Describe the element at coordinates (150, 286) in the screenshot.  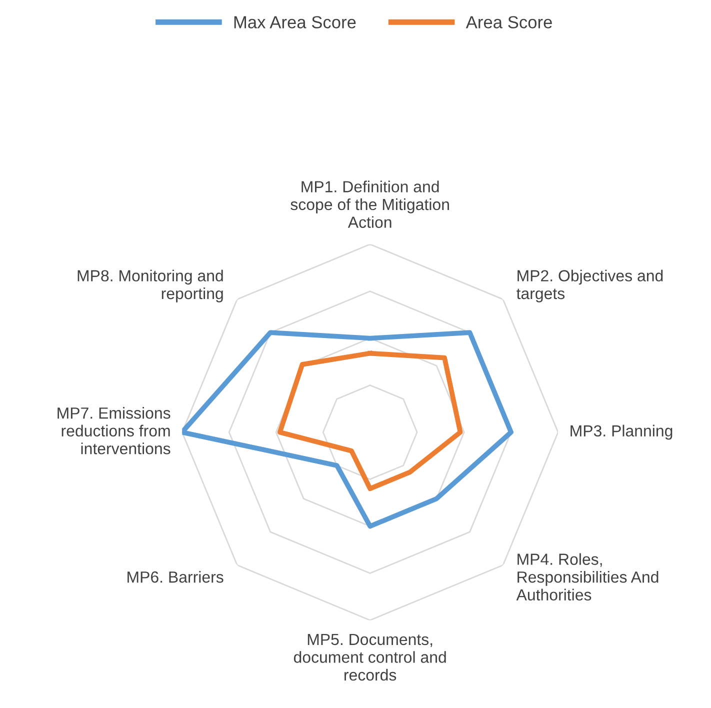
I see `spoke-label: MP8. Monitoring and reporting` at that location.